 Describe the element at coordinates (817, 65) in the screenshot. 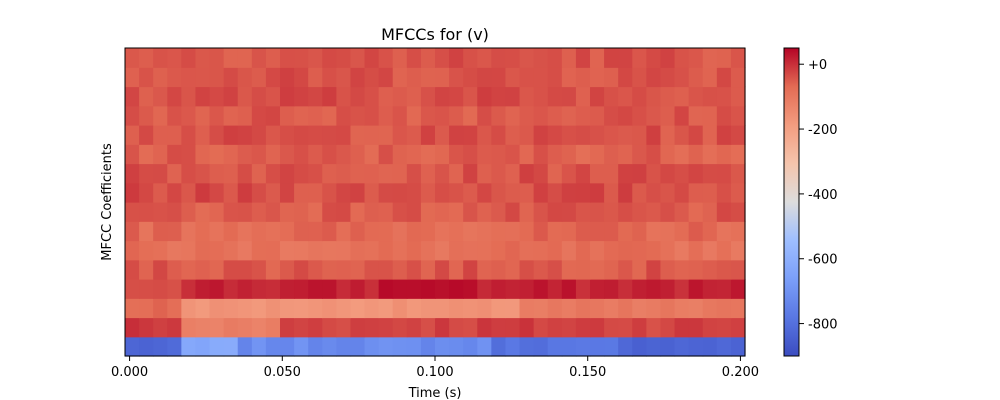

I see `colorbar-tick-label: +0` at that location.